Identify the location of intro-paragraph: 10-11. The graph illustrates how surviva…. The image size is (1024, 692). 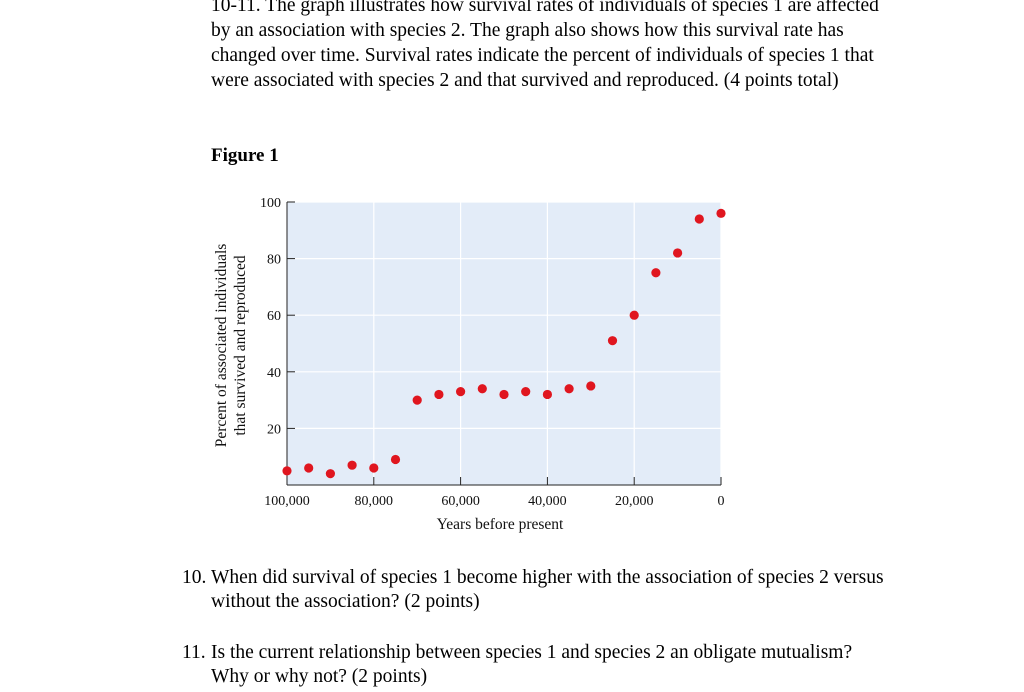
(545, 45).